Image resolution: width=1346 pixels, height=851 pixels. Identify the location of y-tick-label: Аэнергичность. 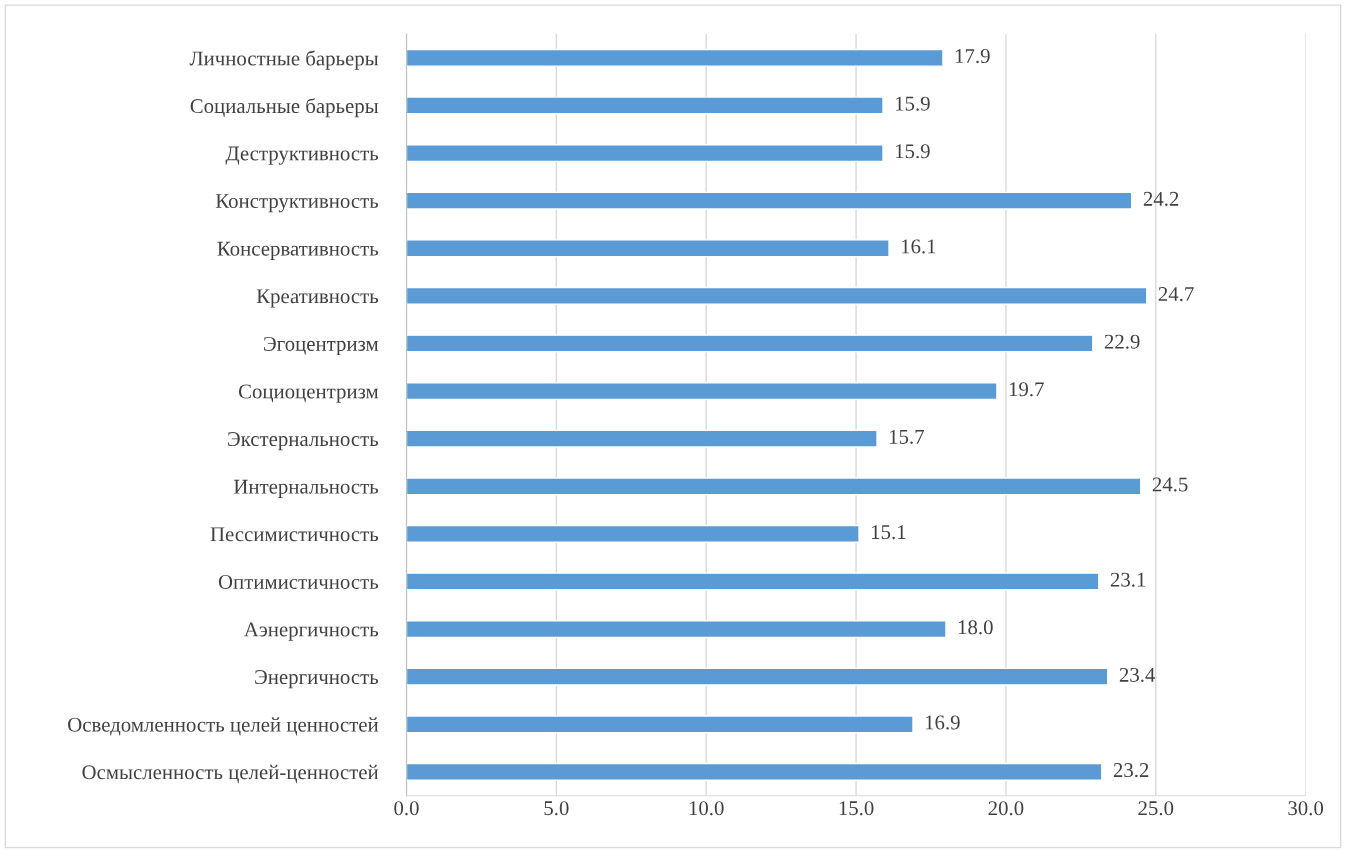
(311, 631).